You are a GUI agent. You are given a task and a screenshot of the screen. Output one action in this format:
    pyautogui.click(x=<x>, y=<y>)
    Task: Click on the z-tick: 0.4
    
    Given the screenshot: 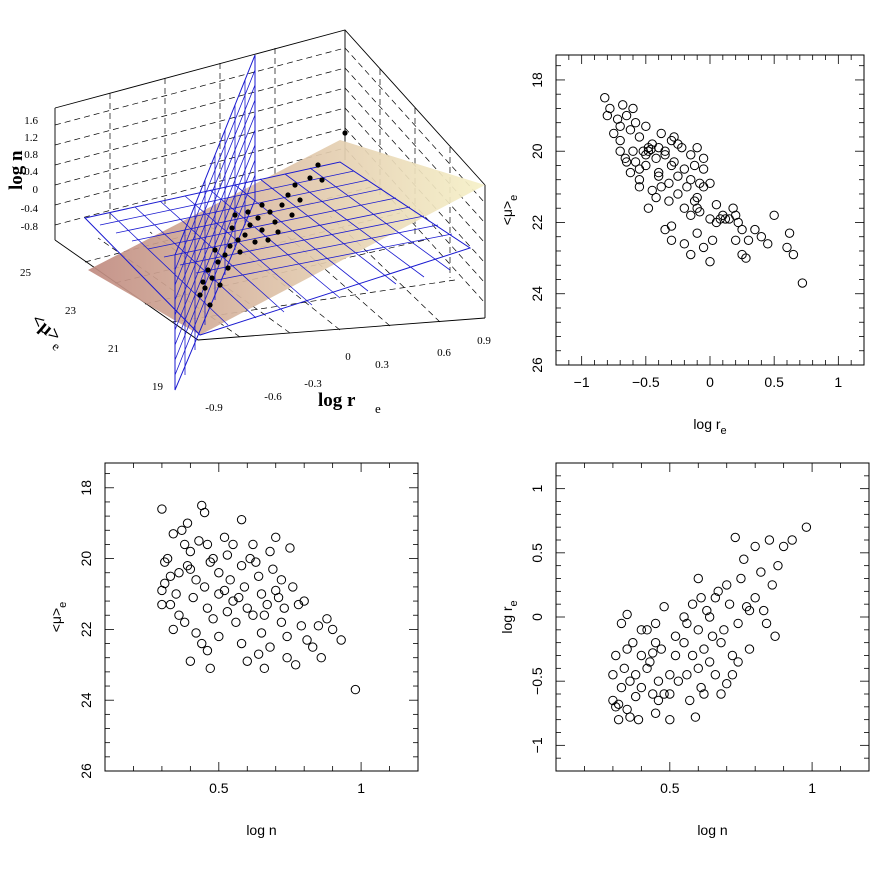 What is the action you would take?
    pyautogui.click(x=31, y=172)
    